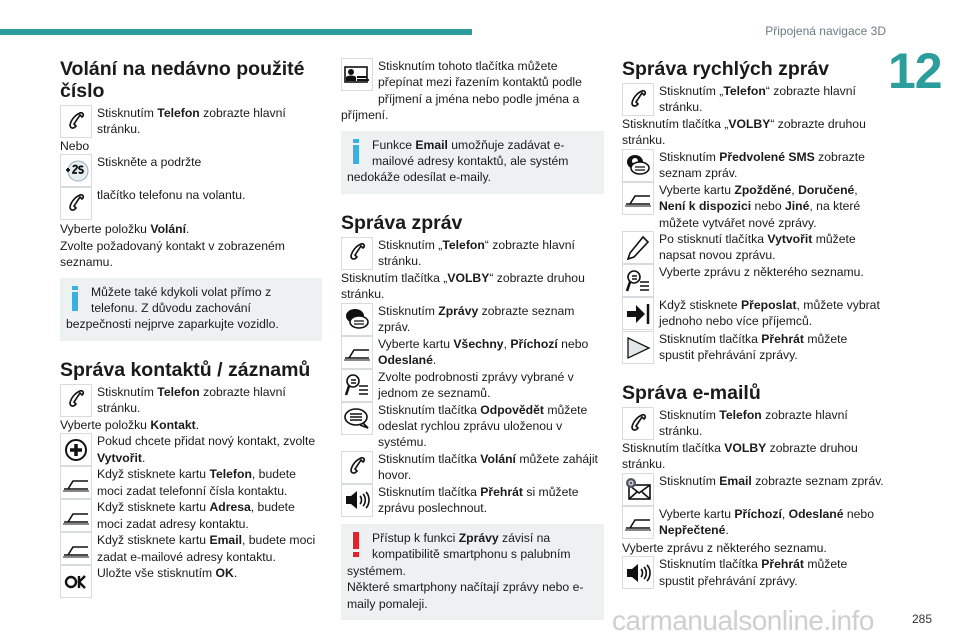  What do you see at coordinates (757, 99) in the screenshot?
I see `text-run: “ zobrazte hlavní stránku.` at bounding box center [757, 99].